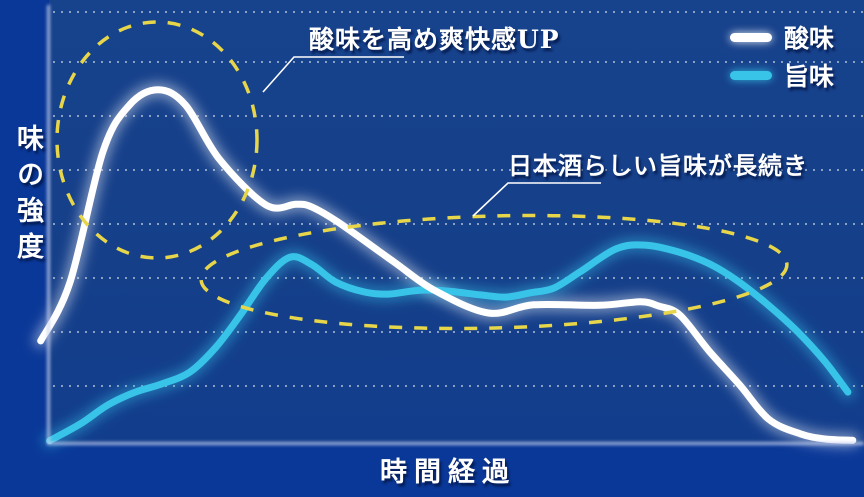  Describe the element at coordinates (157, 140) in the screenshot. I see `highlight-ellipse-sanmi-peak` at that location.